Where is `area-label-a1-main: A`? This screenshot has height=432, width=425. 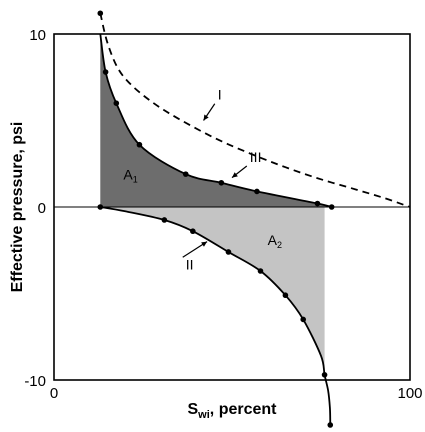 area-label-a1-main: A is located at coordinates (128, 174).